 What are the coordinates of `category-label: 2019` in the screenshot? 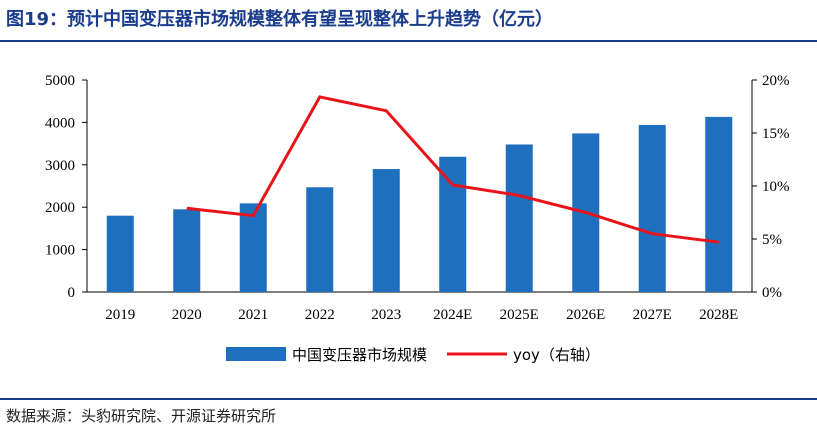 It's located at (120, 315).